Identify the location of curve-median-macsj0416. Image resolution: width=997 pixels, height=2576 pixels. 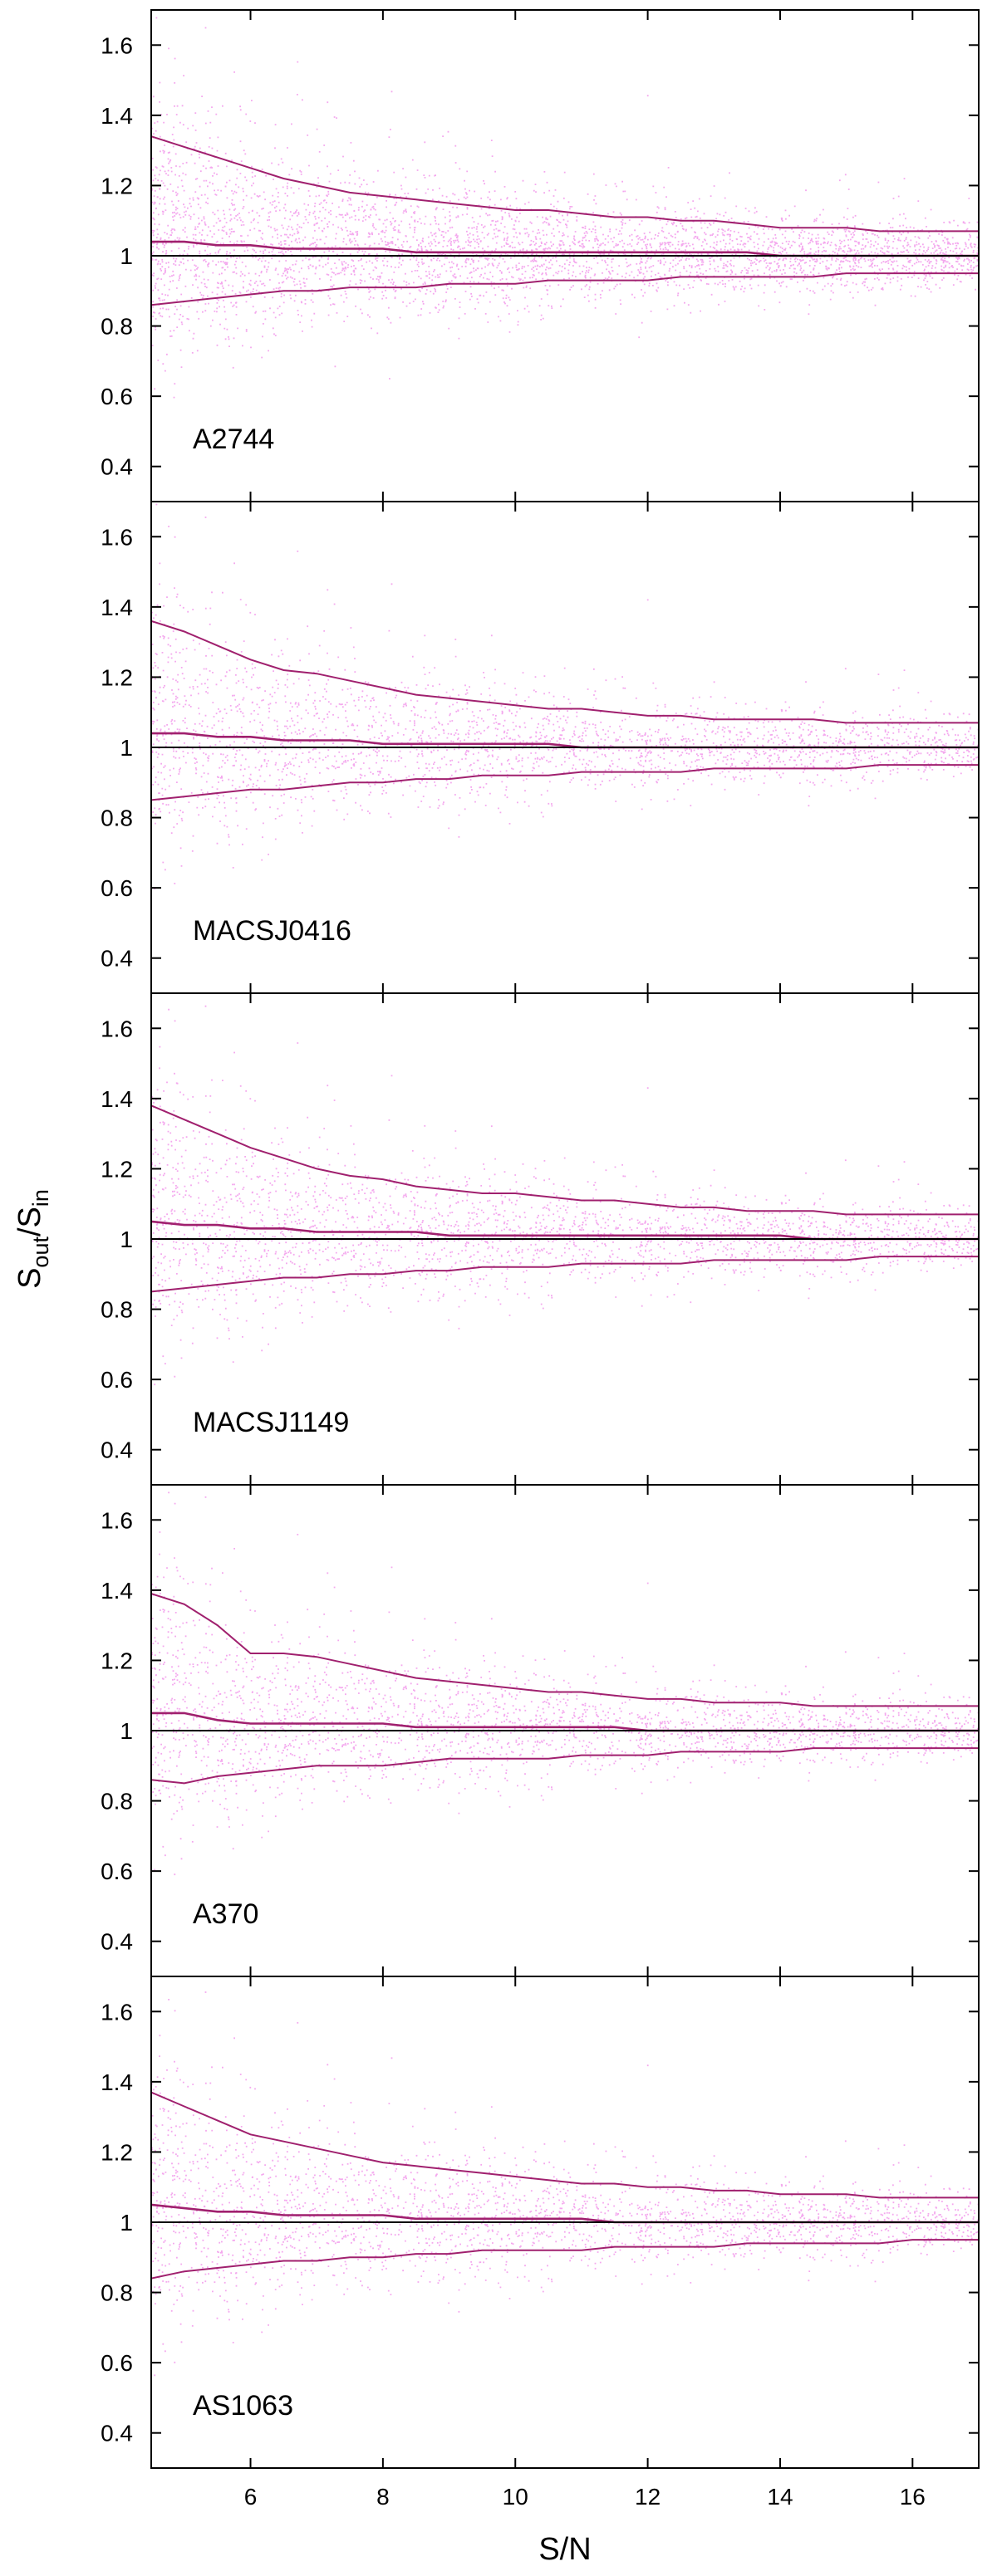
(565, 741).